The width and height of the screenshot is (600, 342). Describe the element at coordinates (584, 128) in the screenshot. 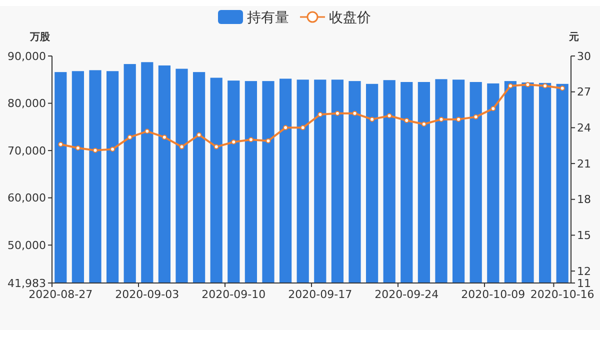

I see `y2-tick-label: 24` at that location.